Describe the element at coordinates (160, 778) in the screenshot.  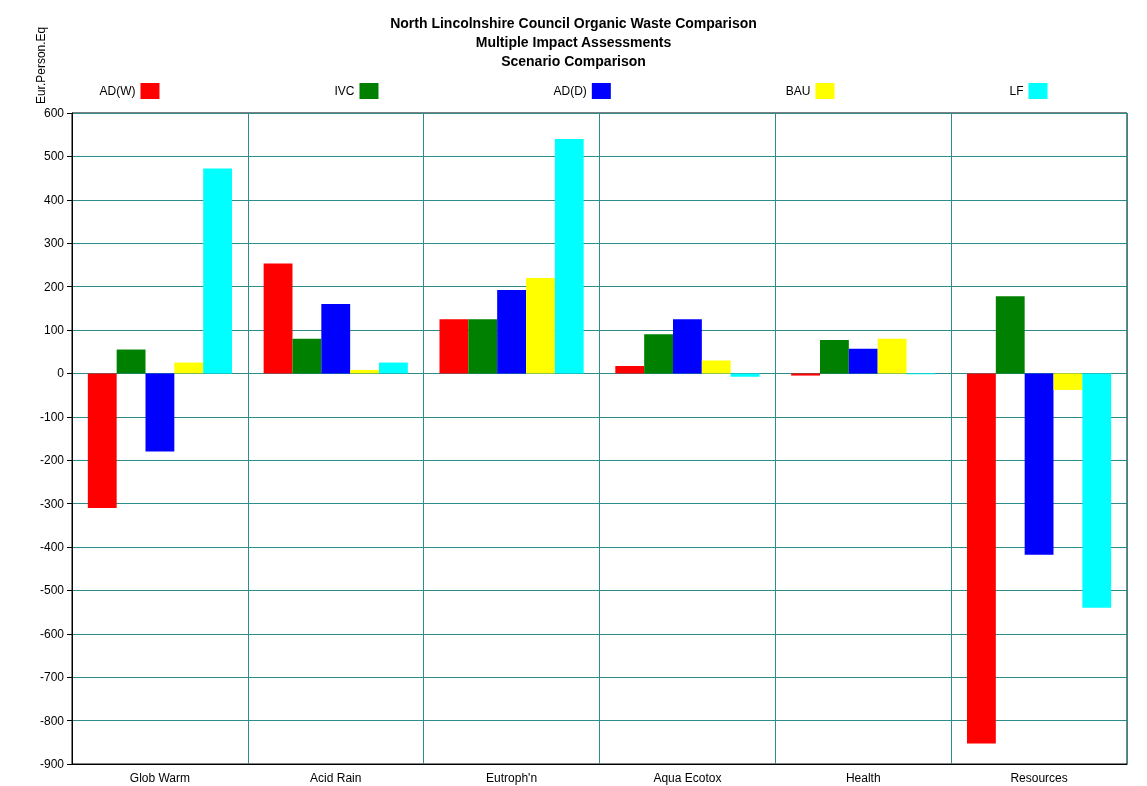
I see `x-tick-label: Glob Warm` at that location.